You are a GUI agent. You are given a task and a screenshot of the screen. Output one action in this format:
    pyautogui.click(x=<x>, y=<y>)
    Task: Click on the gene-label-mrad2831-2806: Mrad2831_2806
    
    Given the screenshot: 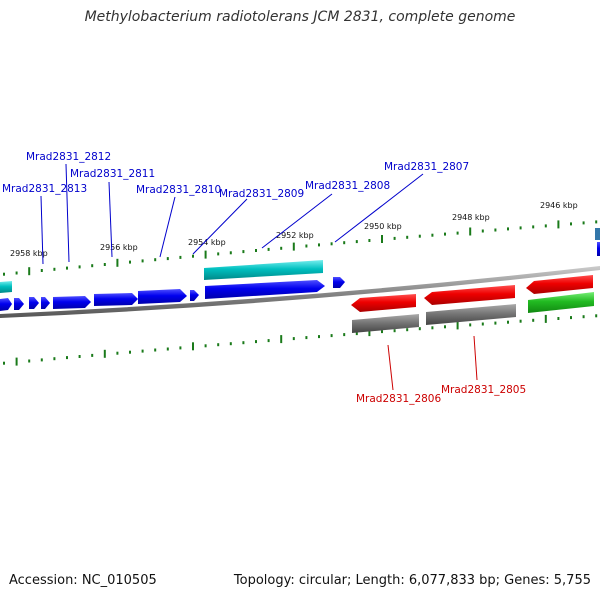 What is the action you would take?
    pyautogui.click(x=398, y=399)
    